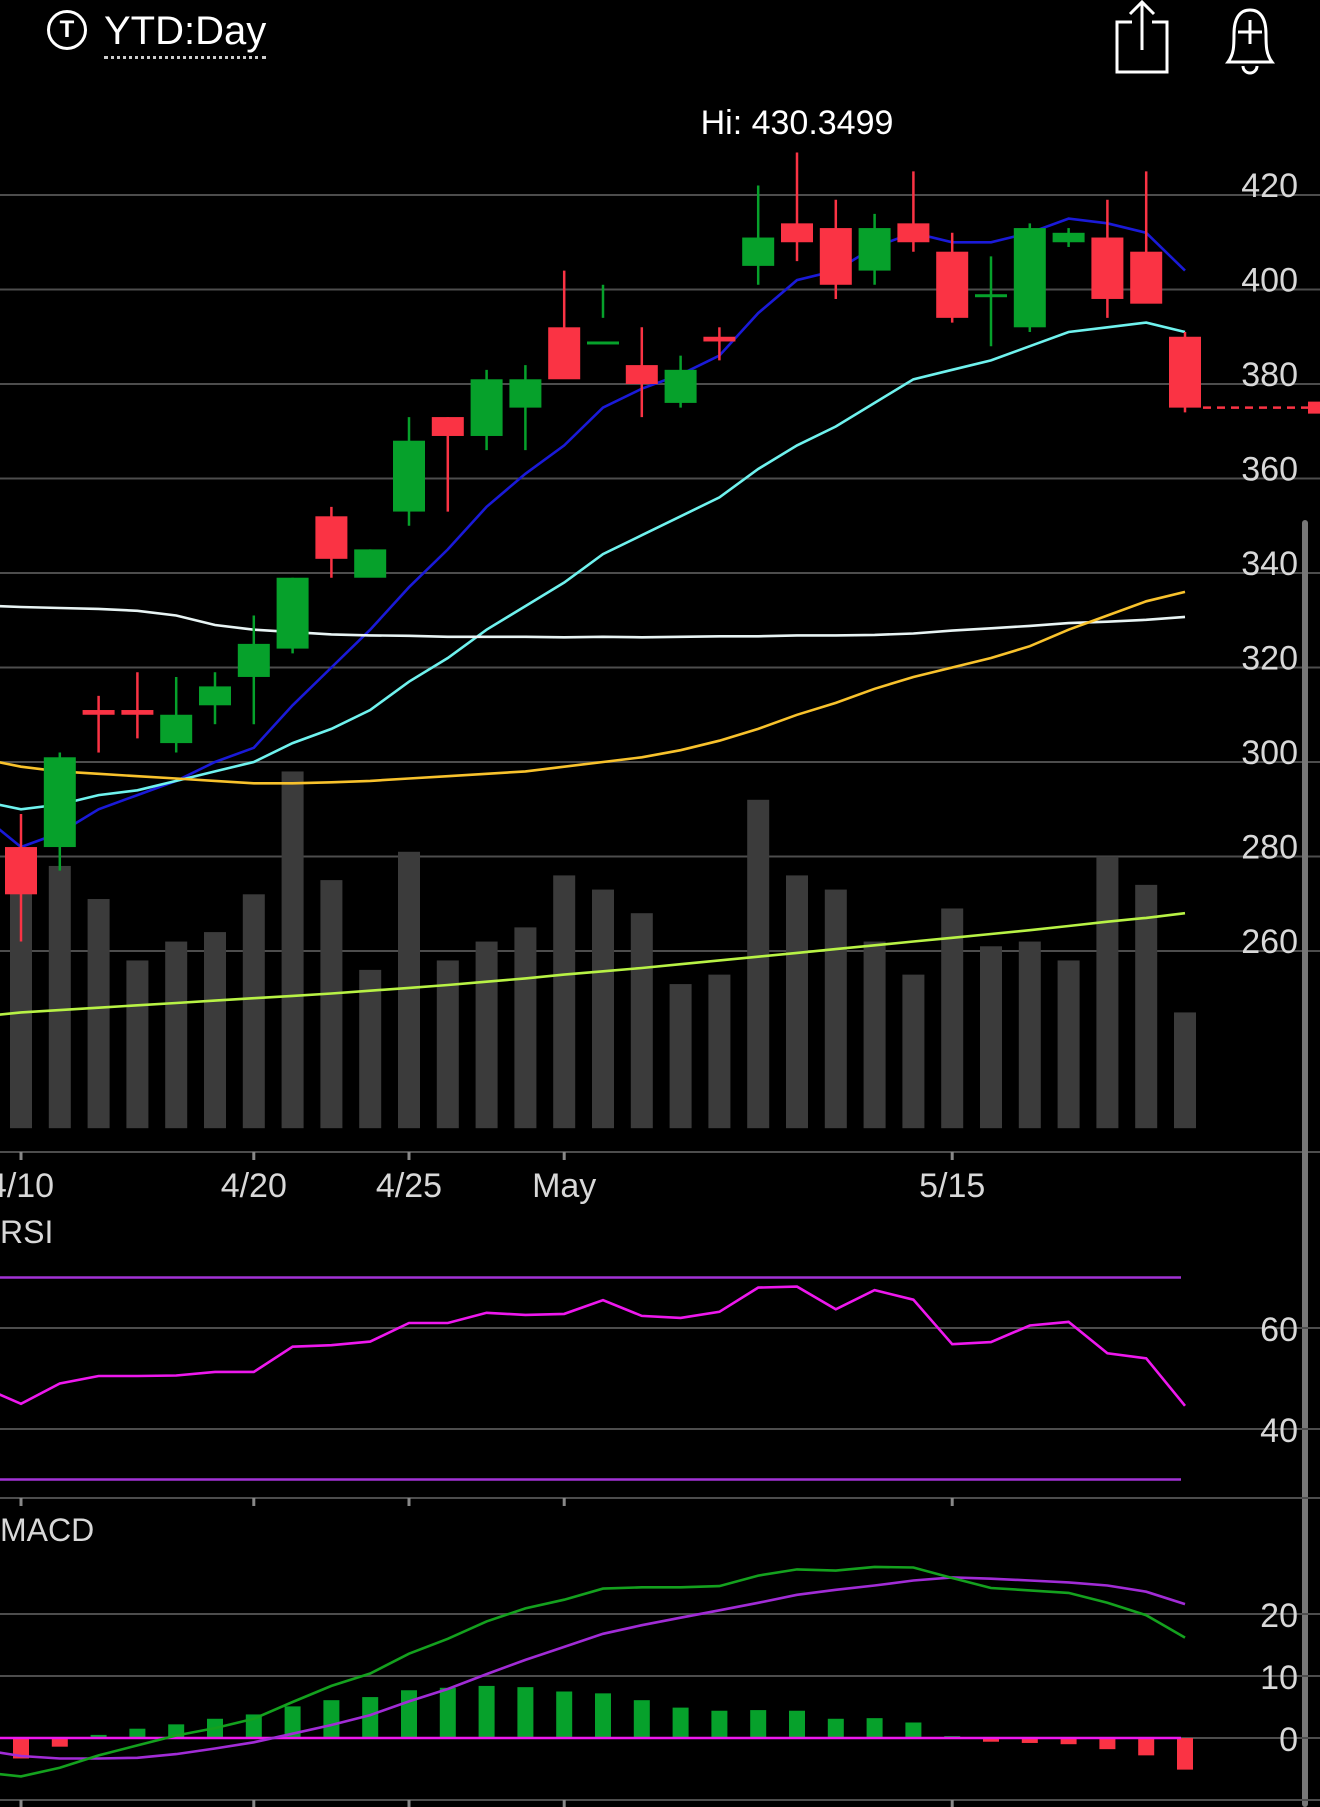 The width and height of the screenshot is (1320, 1807). Describe the element at coordinates (1269, 186) in the screenshot. I see `price-tick-label: 420` at that location.